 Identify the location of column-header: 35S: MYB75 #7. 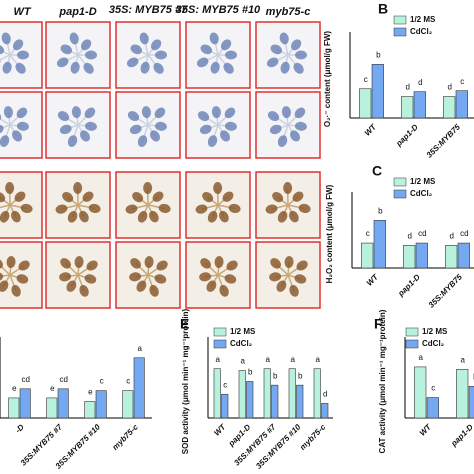
(148, 10).